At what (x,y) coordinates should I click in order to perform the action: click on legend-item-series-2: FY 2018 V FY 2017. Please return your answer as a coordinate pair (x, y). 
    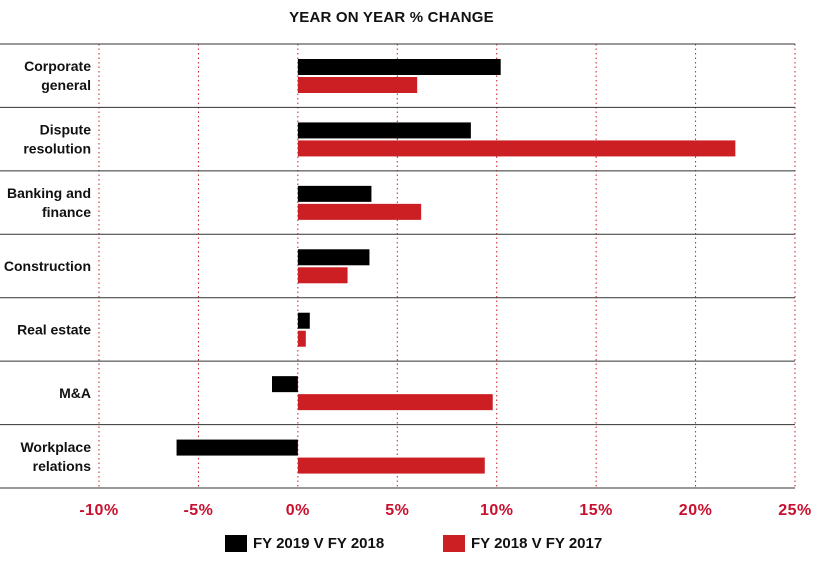
    Looking at the image, I should click on (522, 543).